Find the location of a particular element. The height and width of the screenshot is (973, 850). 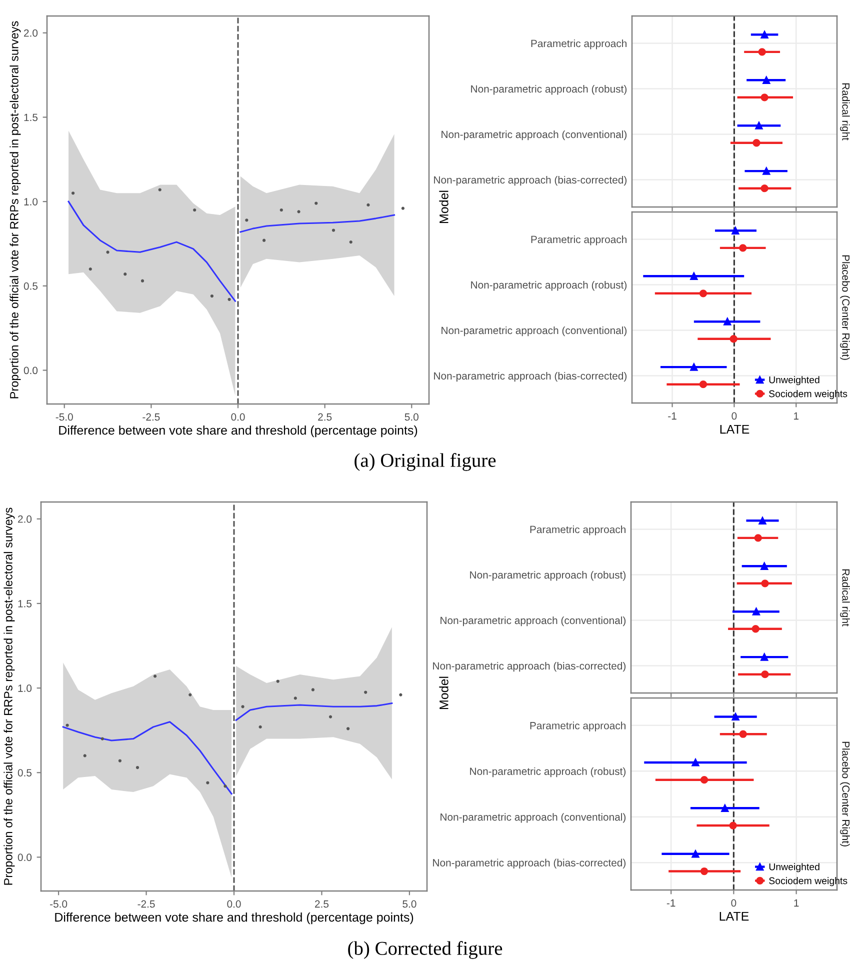

text: (b) Corrected figure is located at coordinates (425, 950).